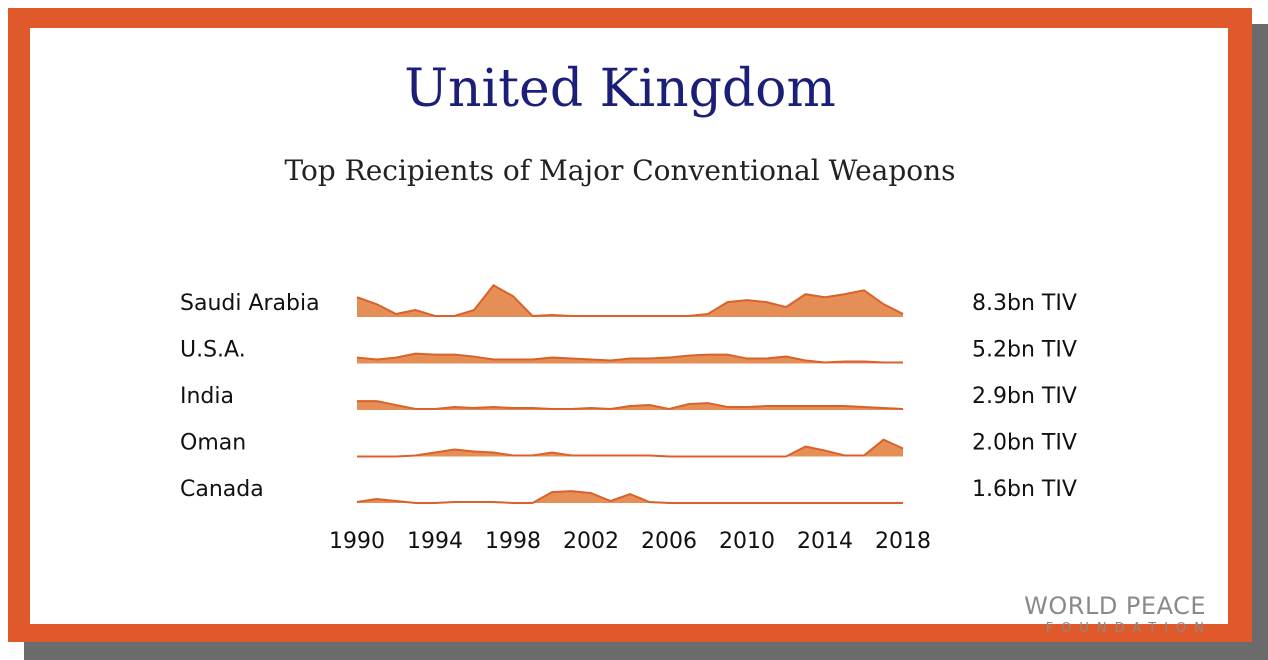 The image size is (1268, 660). What do you see at coordinates (513, 541) in the screenshot?
I see `x-tick-label: 1998` at bounding box center [513, 541].